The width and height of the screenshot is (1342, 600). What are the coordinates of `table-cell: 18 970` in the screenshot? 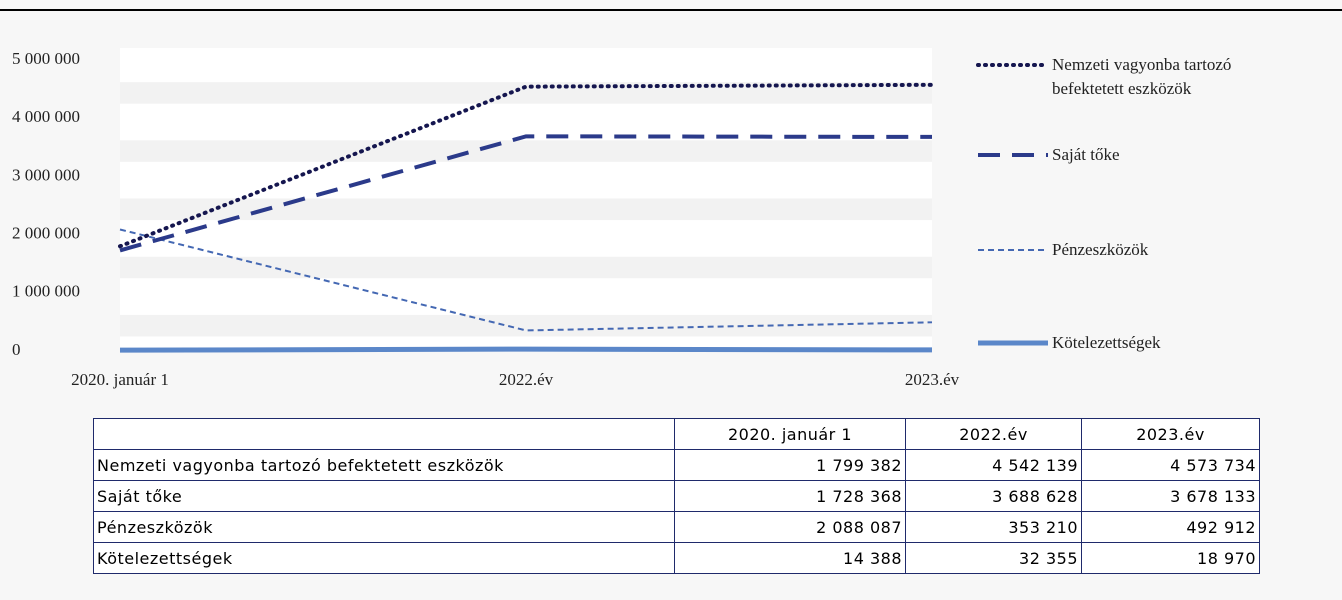 It's located at (1170, 558).